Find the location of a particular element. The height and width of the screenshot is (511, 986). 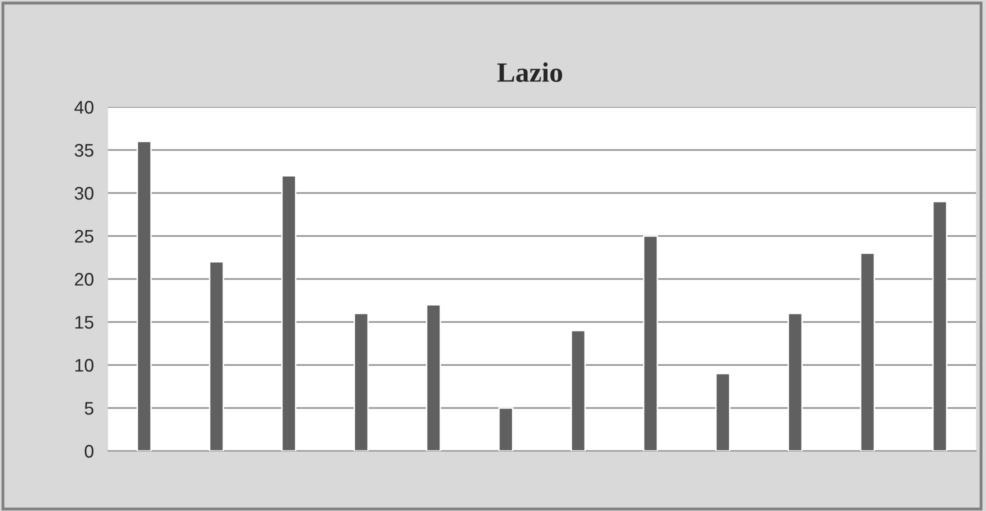

y-tick-label: 40 is located at coordinates (84, 107).